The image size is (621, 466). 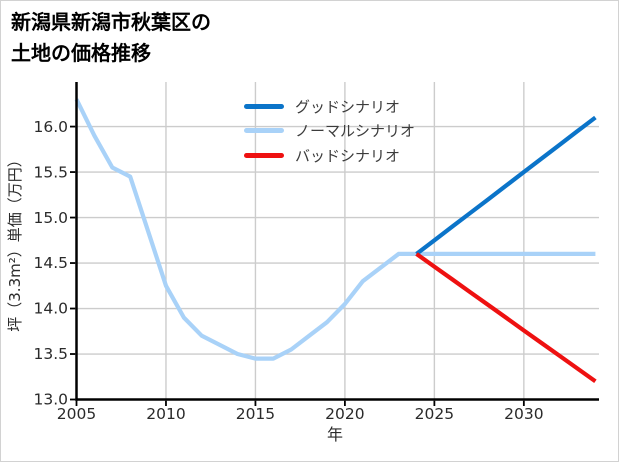 What do you see at coordinates (335, 434) in the screenshot?
I see `x-axis-label: 年` at bounding box center [335, 434].